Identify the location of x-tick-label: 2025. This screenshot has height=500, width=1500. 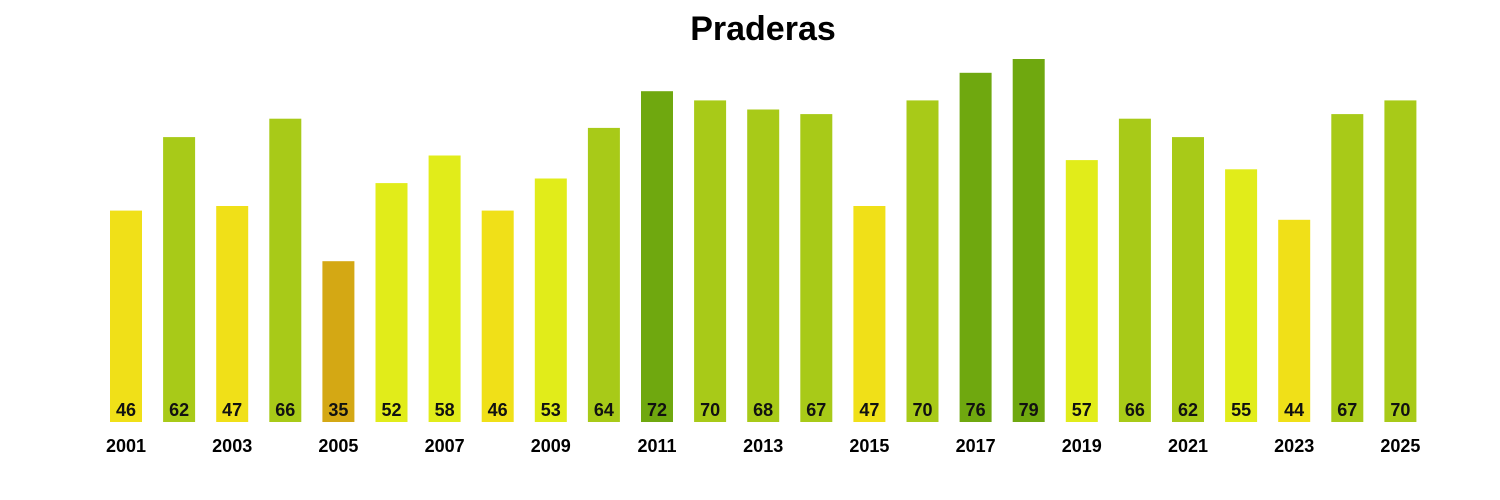
(1400, 446).